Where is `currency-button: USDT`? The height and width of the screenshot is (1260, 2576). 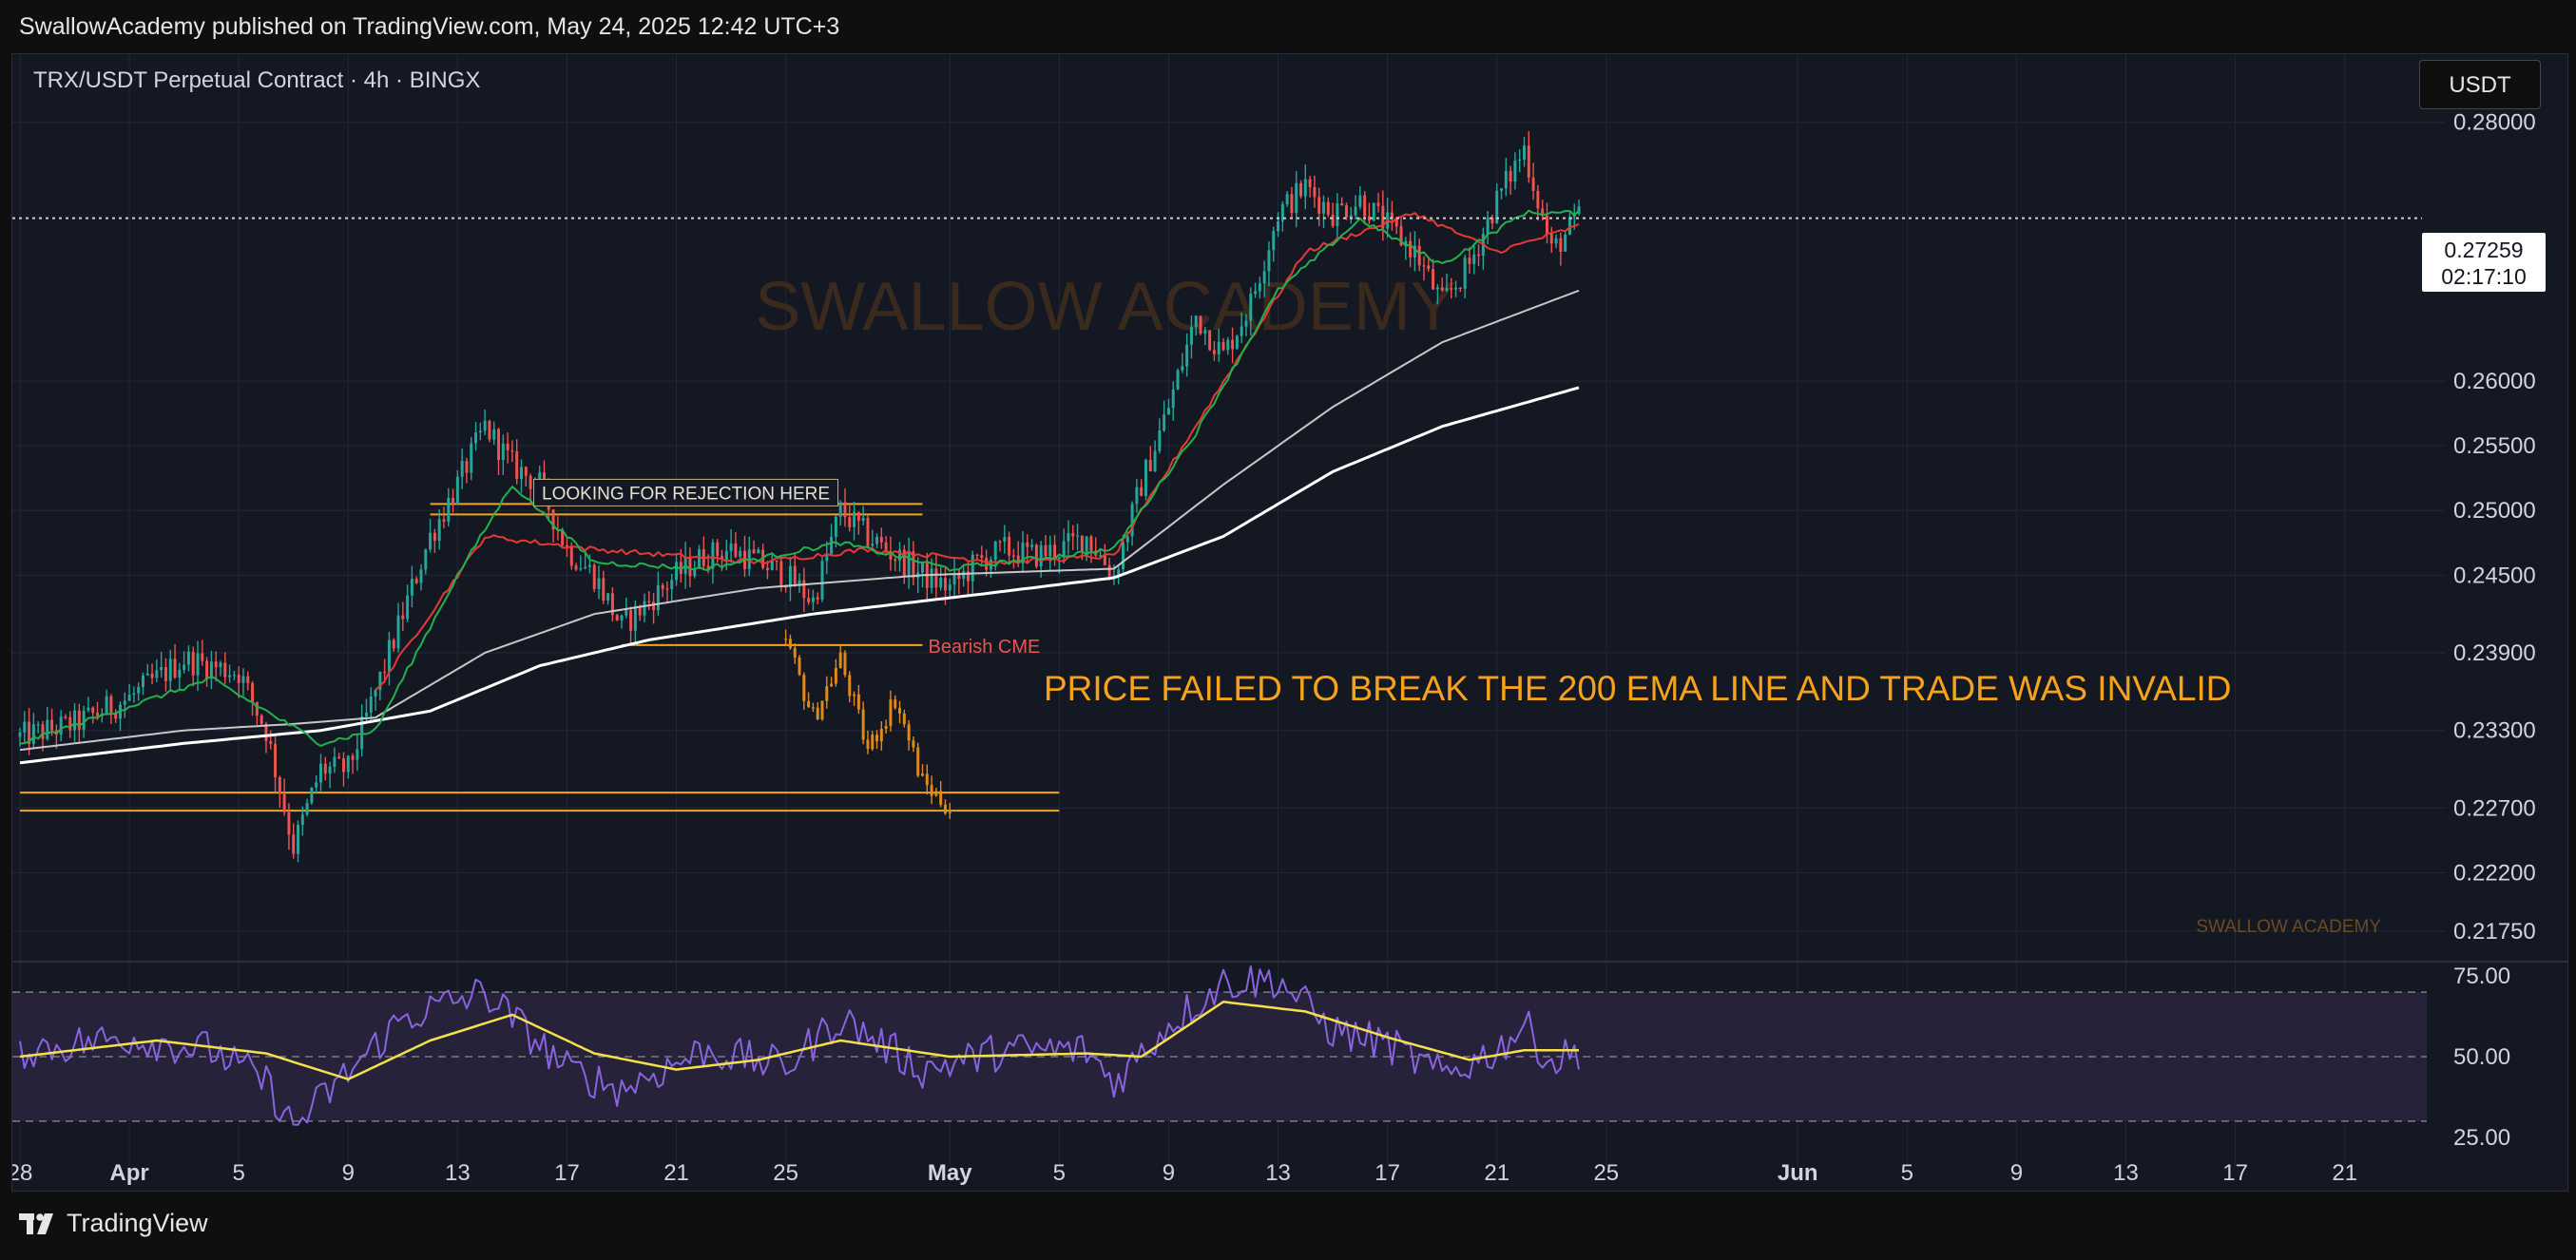 currency-button: USDT is located at coordinates (2480, 84).